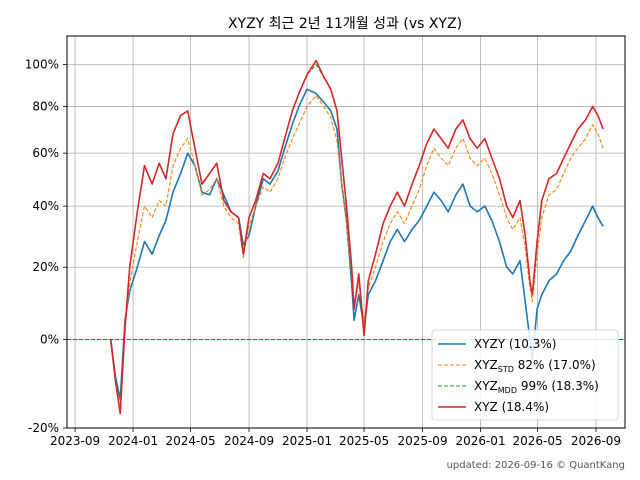  Describe the element at coordinates (596, 441) in the screenshot. I see `x-tick-label: 2026-09` at that location.